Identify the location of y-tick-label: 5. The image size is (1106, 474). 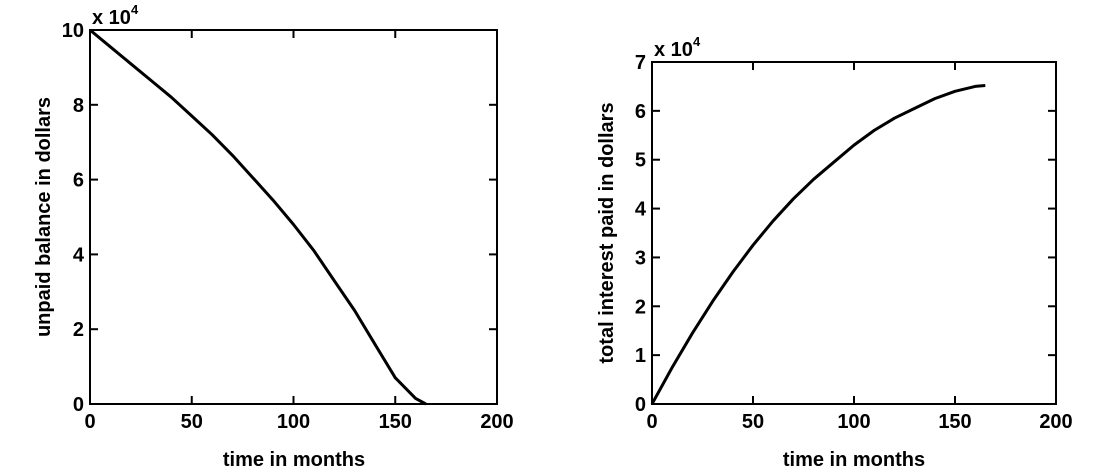
(640, 161).